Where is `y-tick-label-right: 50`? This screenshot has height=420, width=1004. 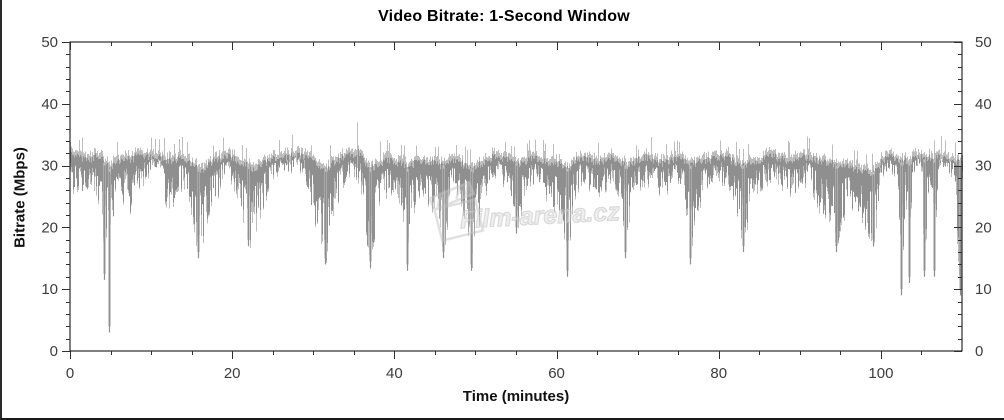 y-tick-label-right: 50 is located at coordinates (983, 42).